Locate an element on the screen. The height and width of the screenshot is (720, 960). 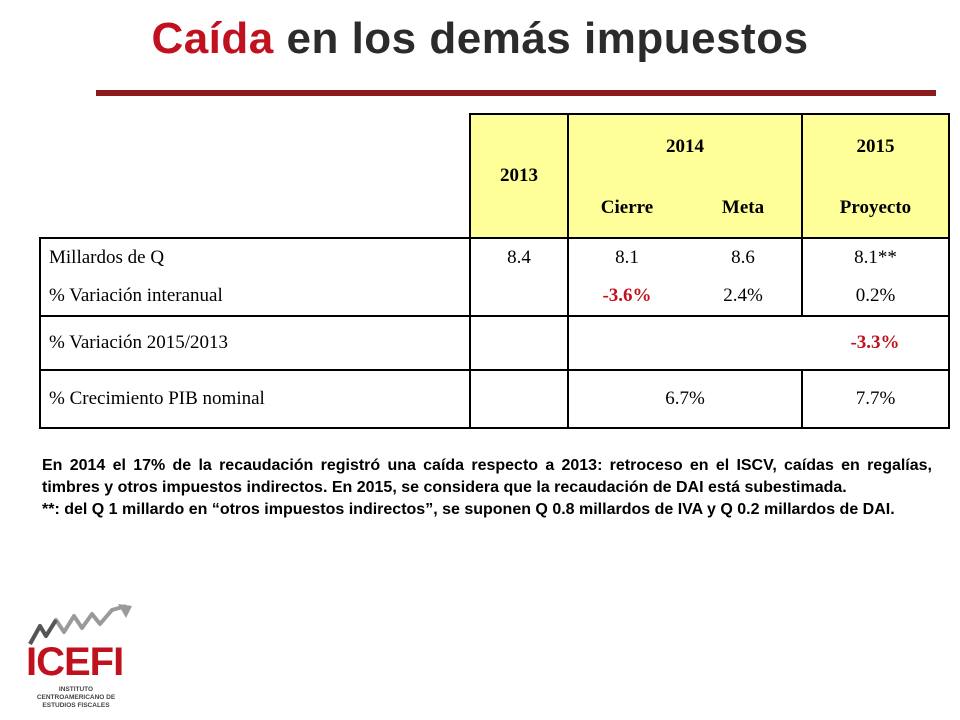
row-label: % Variación 2015/2013 is located at coordinates (254, 342).